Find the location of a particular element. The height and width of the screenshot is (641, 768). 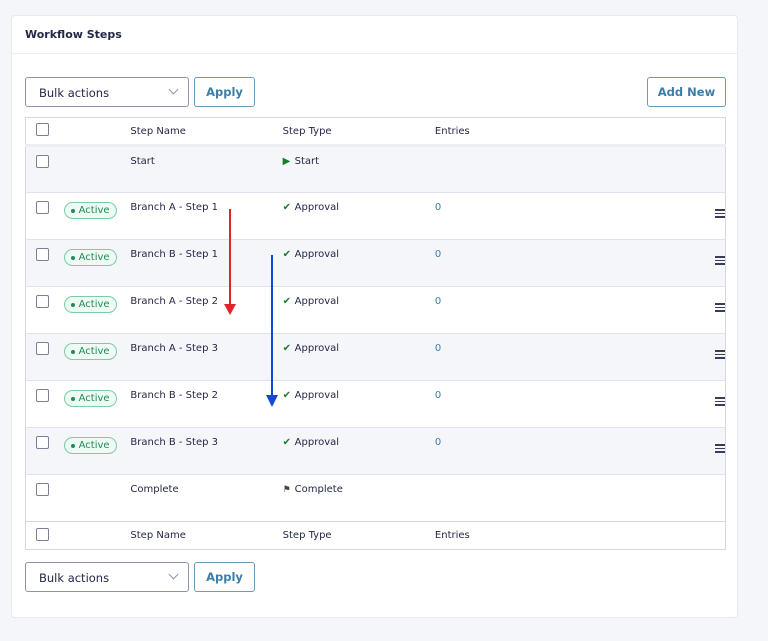

step-type: Complete is located at coordinates (318, 489).